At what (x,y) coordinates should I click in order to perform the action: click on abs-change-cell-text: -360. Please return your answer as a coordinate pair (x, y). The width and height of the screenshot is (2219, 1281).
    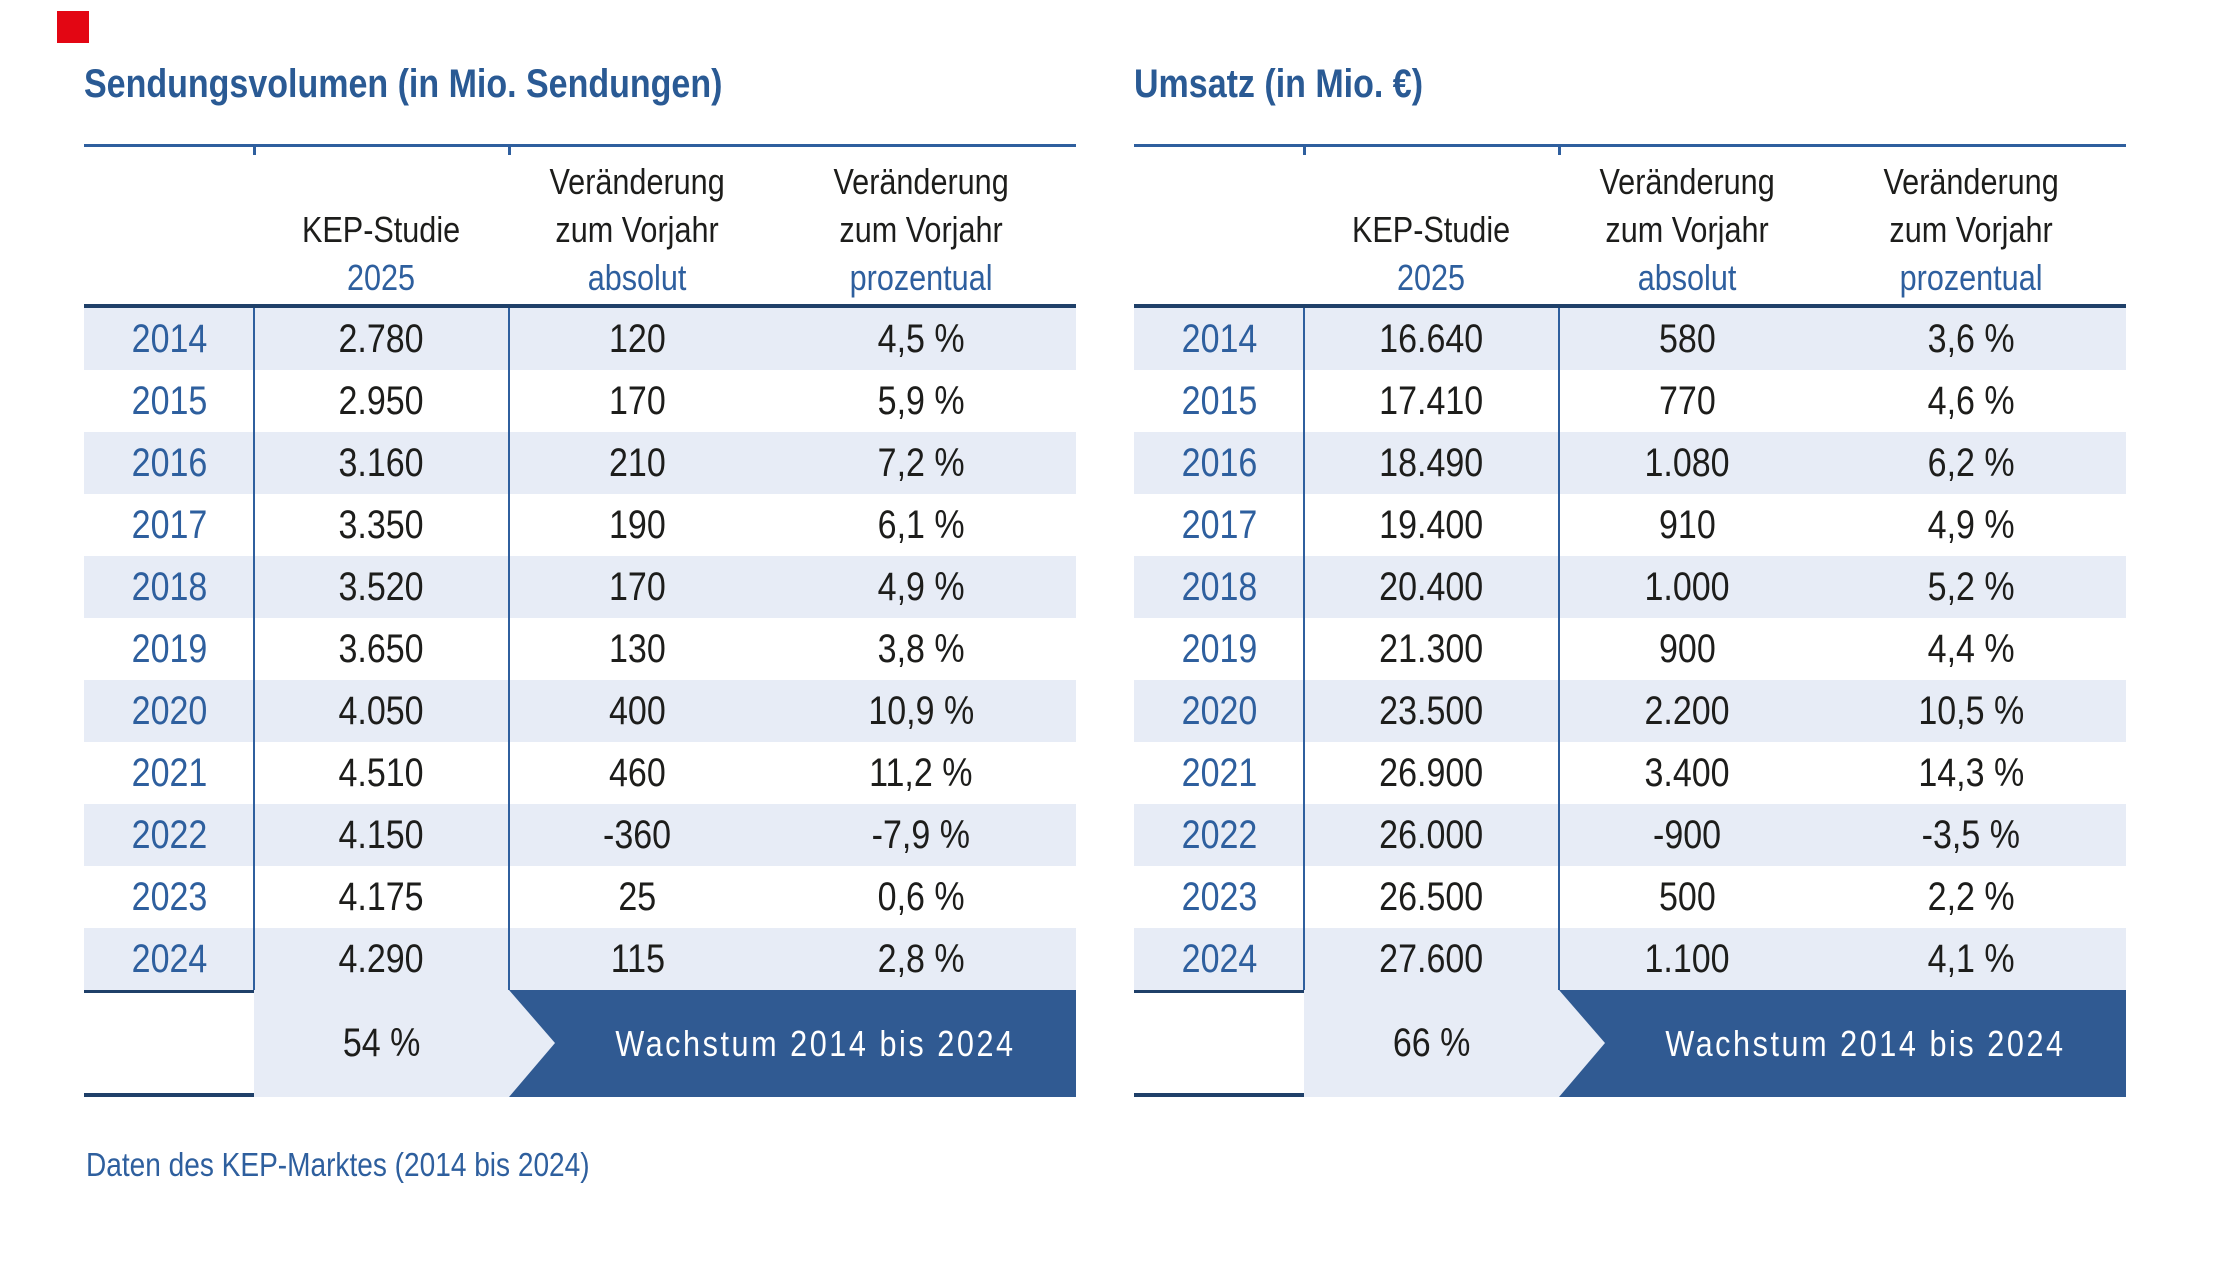
    Looking at the image, I should click on (637, 834).